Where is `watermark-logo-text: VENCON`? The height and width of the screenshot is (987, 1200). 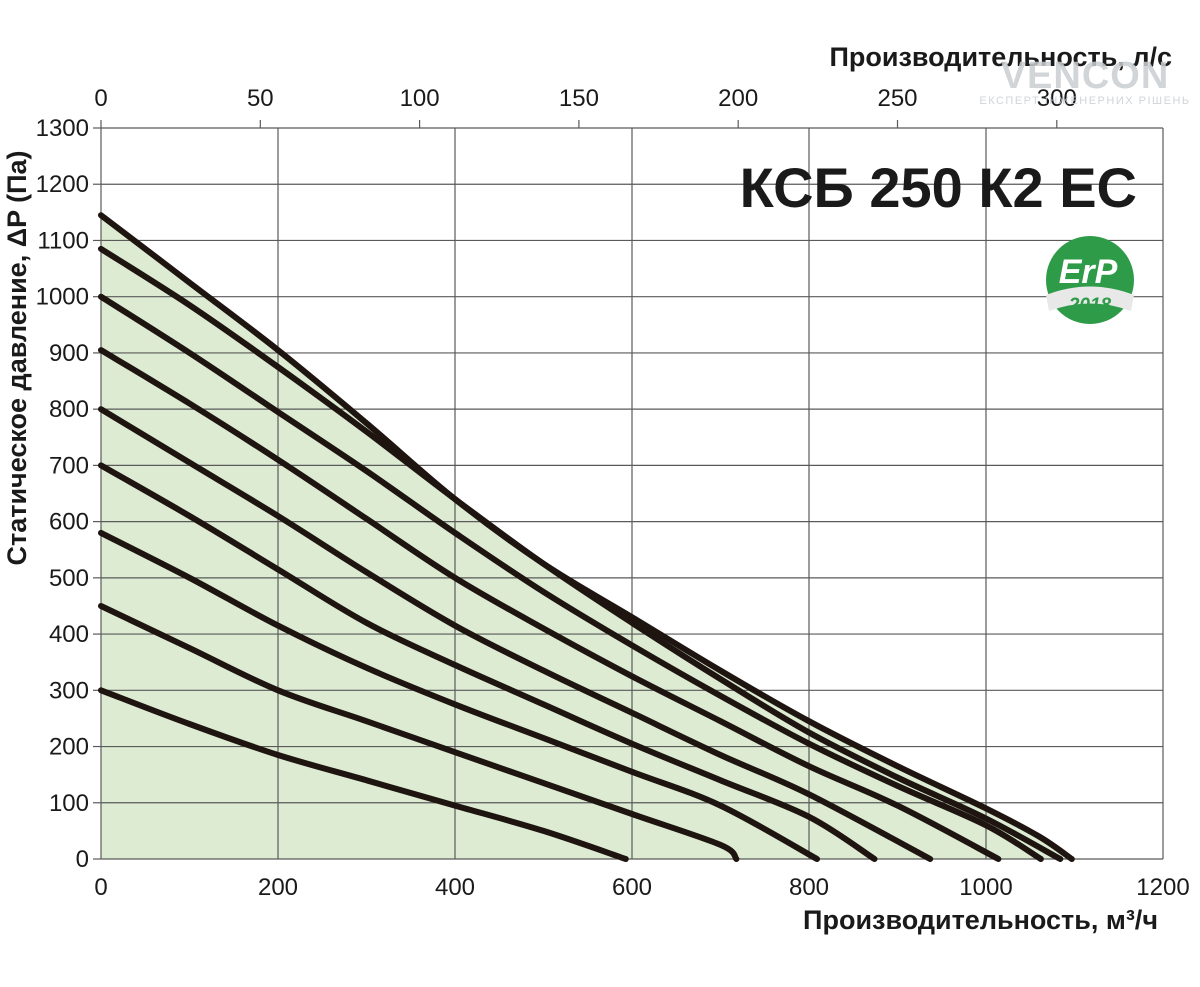
watermark-logo-text: VENCON is located at coordinates (1085, 76).